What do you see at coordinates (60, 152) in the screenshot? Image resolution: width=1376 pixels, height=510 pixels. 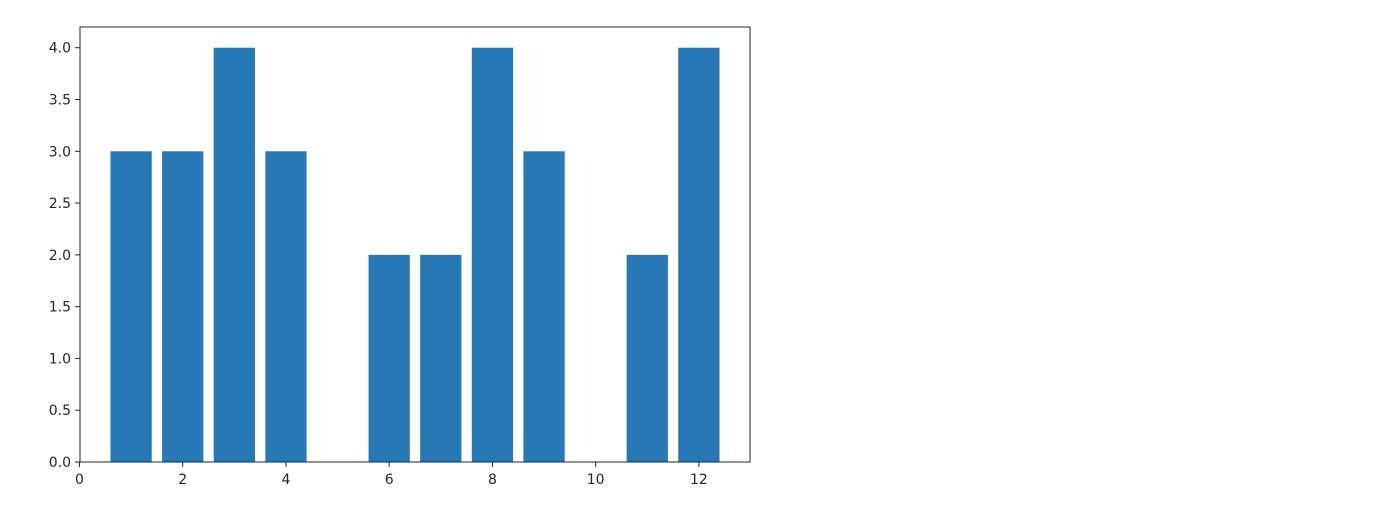 I see `y-tick-label: 3.0` at bounding box center [60, 152].